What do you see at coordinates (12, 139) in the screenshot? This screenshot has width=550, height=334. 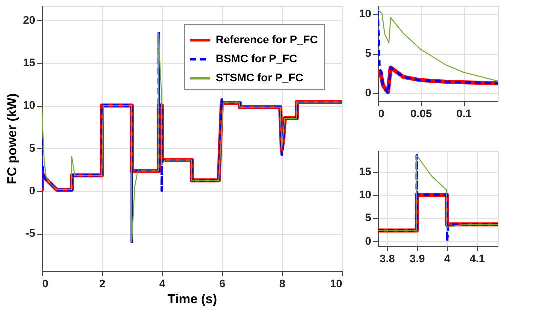 I see `y-axis-title: FC power (kW)` at bounding box center [12, 139].